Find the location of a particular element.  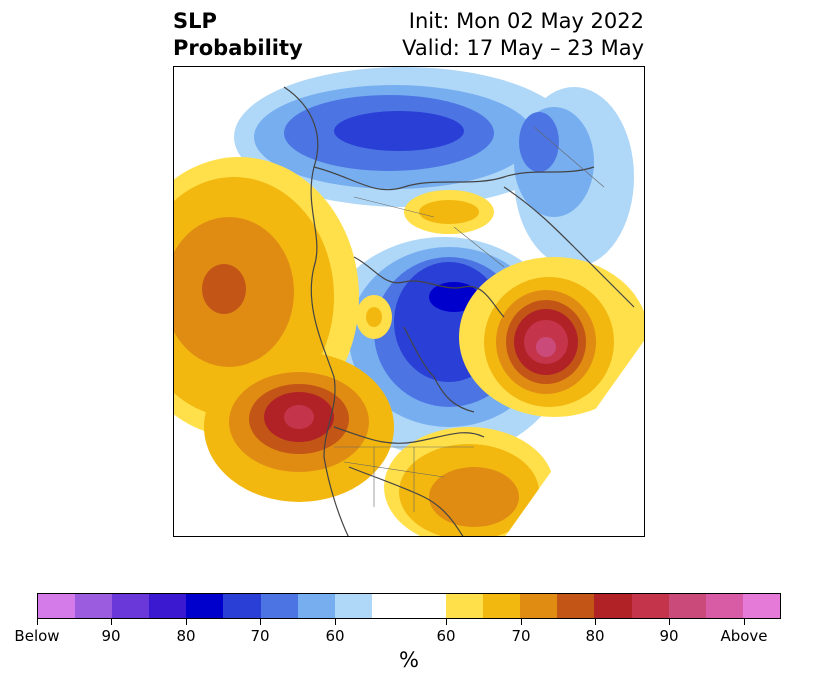

colorbar-tick-label: Below is located at coordinates (37, 636).